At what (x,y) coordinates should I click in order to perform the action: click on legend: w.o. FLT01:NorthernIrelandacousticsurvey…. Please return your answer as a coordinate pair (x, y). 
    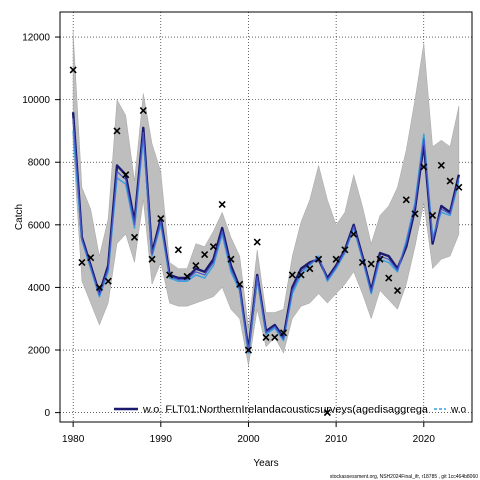
    Looking at the image, I should click on (290, 410).